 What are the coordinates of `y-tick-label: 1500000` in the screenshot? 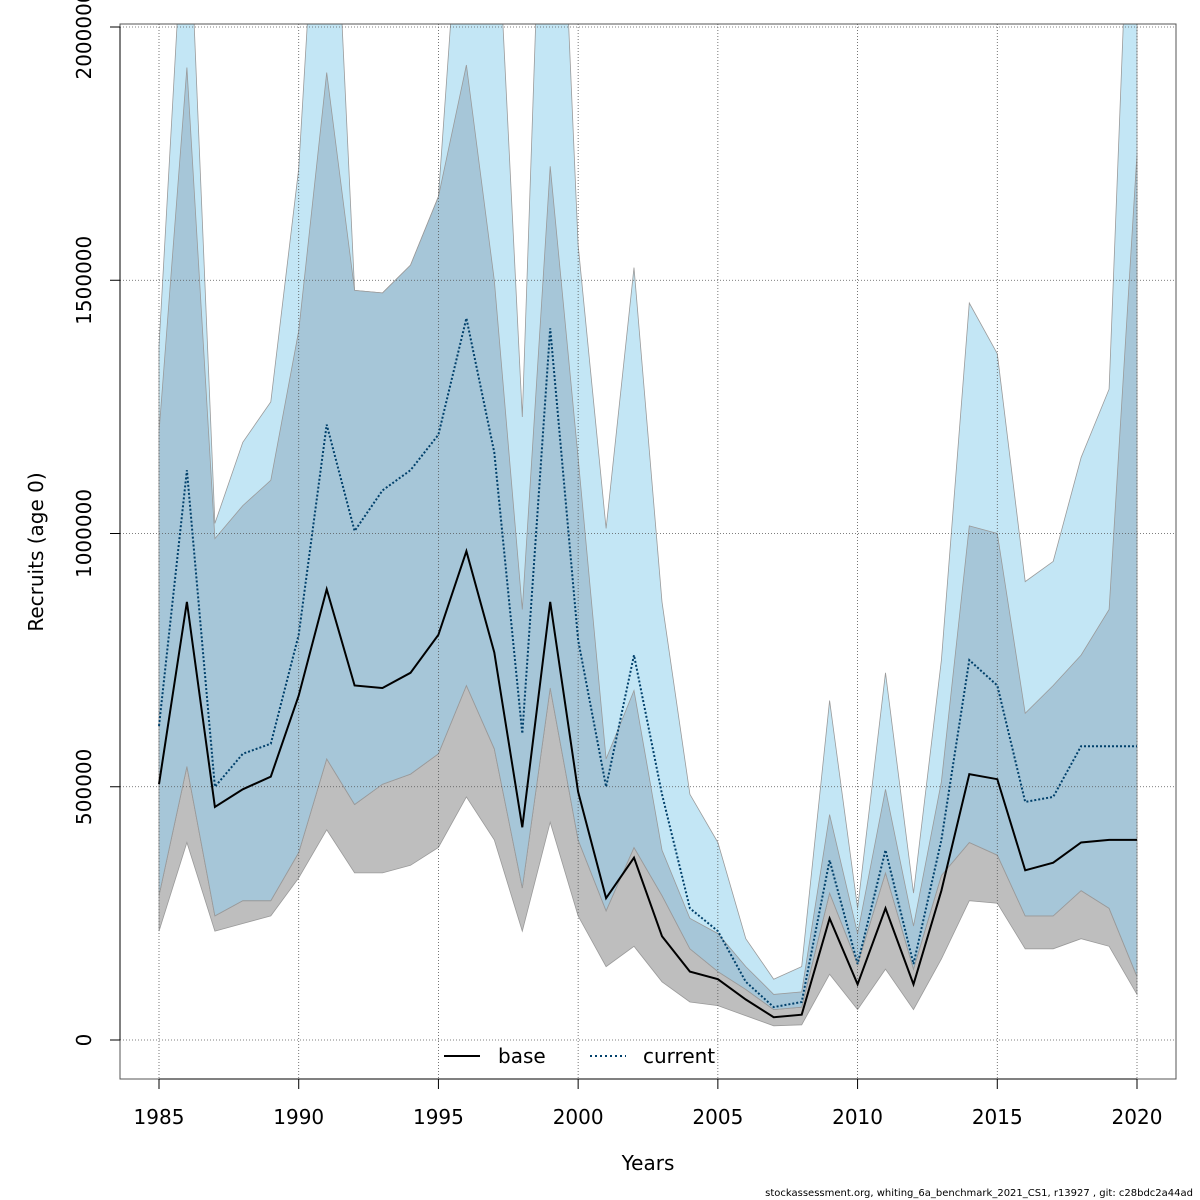 It's located at (84, 280).